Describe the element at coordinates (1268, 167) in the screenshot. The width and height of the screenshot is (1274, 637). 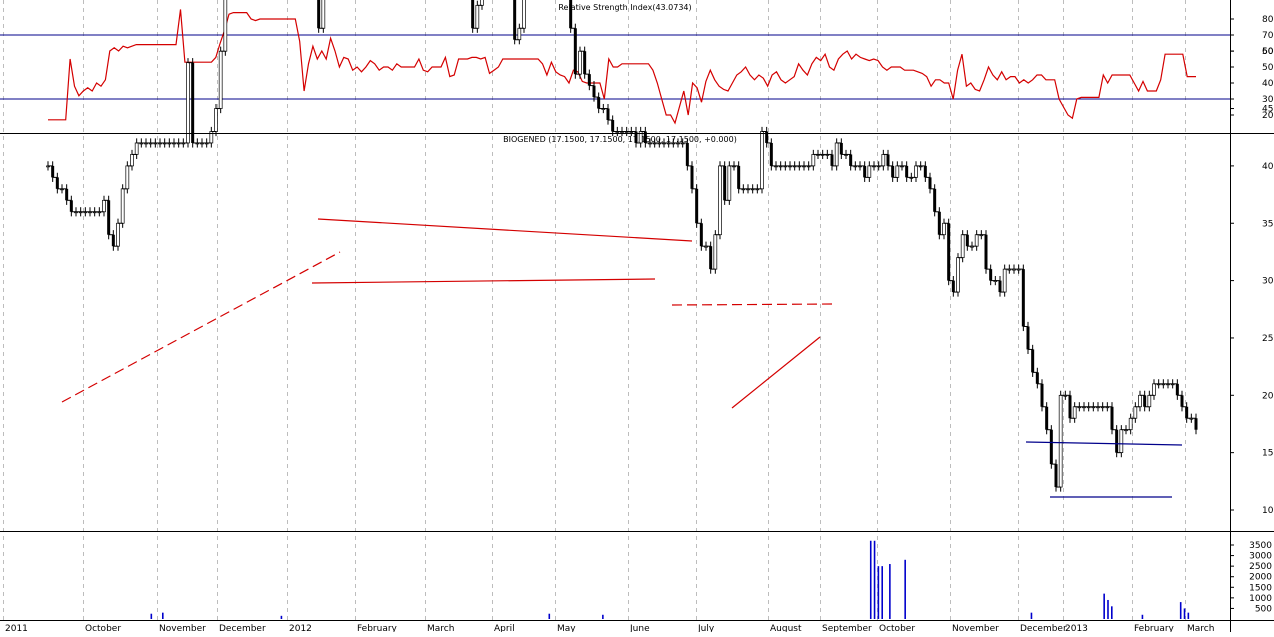
I see `price-tick-label: 40` at that location.